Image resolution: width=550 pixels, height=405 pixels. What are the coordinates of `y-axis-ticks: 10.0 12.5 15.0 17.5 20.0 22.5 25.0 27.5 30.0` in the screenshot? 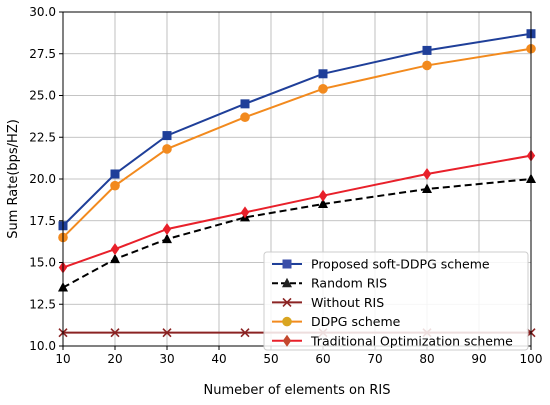 It's located at (46, 179).